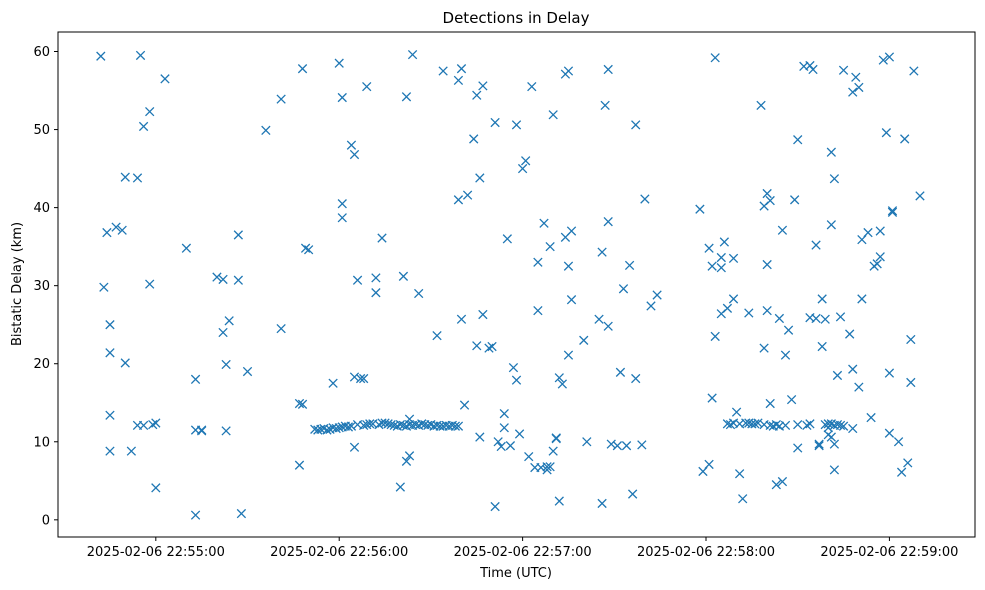 This screenshot has width=985, height=590. What do you see at coordinates (339, 552) in the screenshot?
I see `x-tick-label-1: 2025-02-06 22:56:00` at bounding box center [339, 552].